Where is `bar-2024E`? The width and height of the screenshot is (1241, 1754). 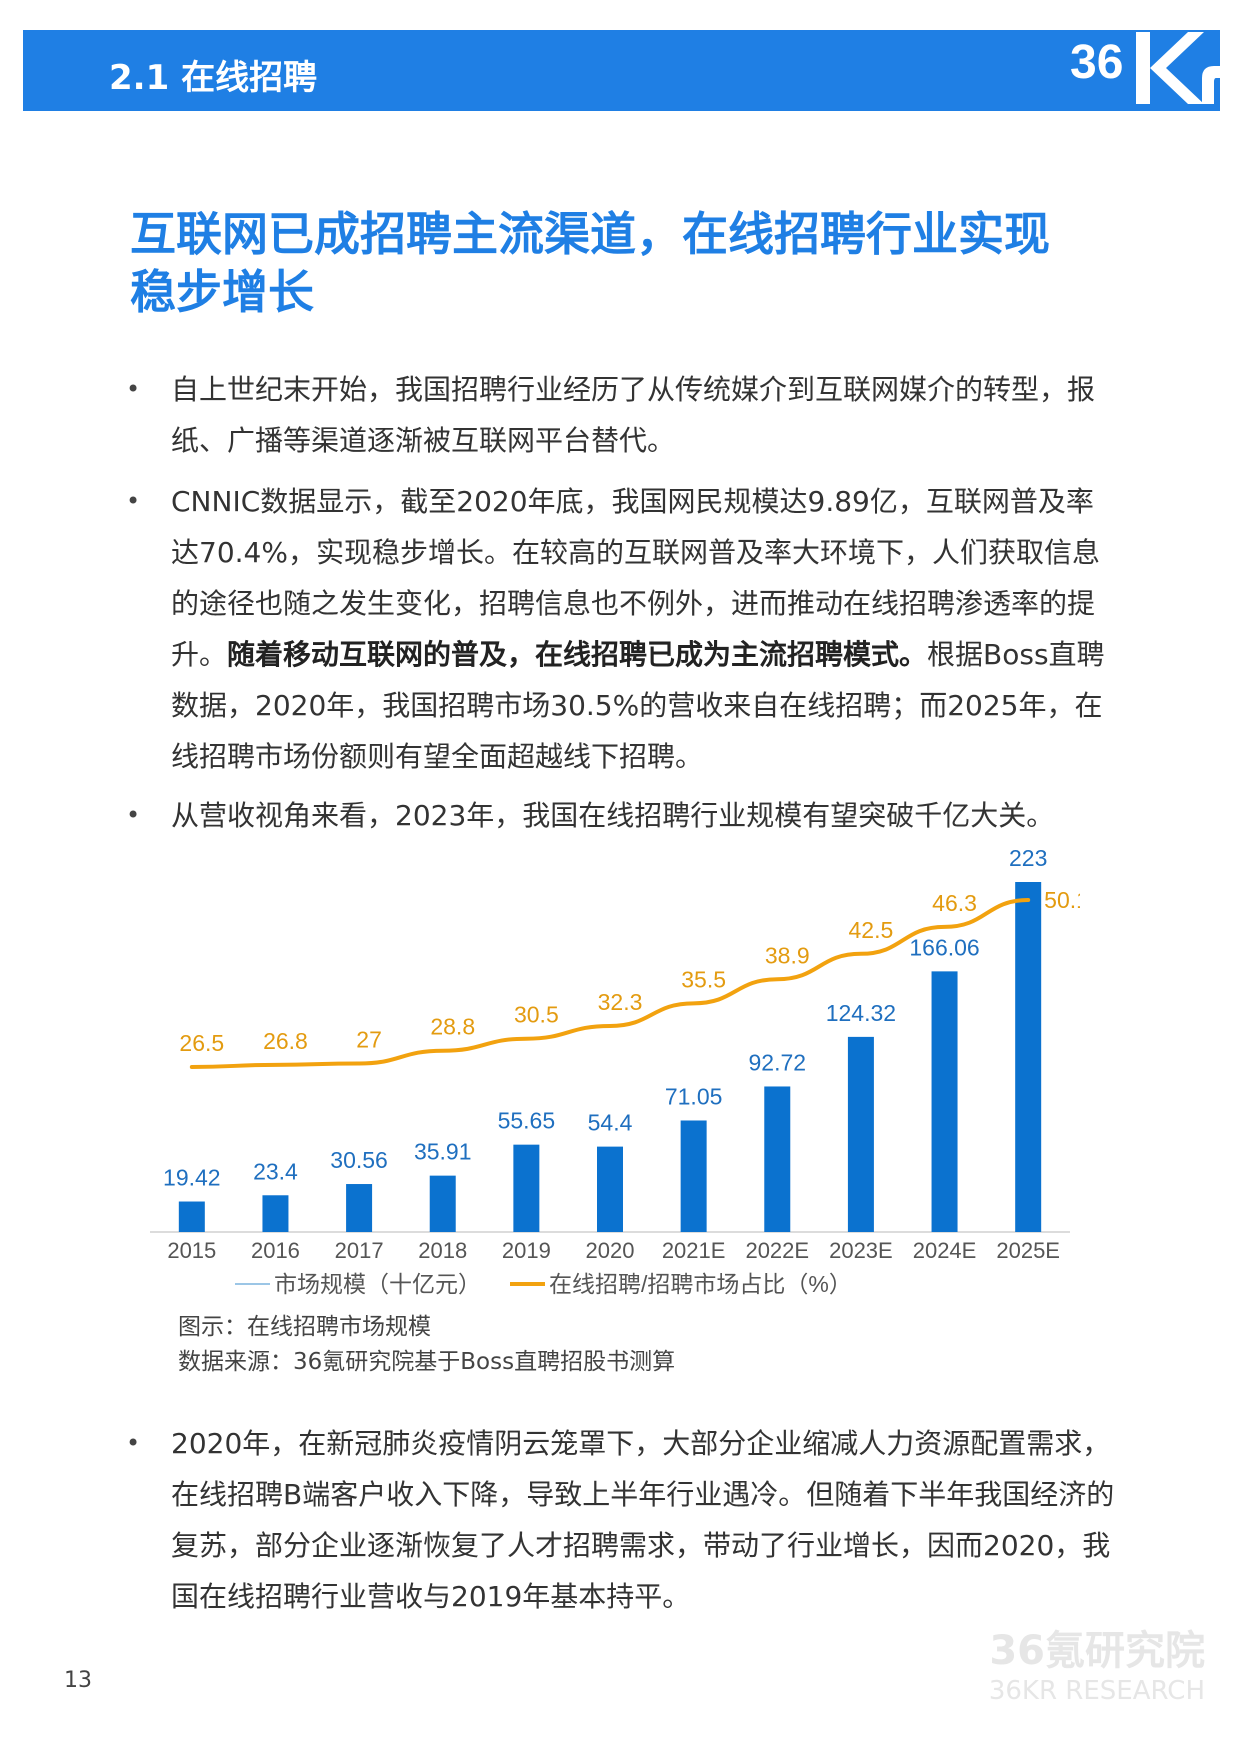 bar-2024E is located at coordinates (944, 1101).